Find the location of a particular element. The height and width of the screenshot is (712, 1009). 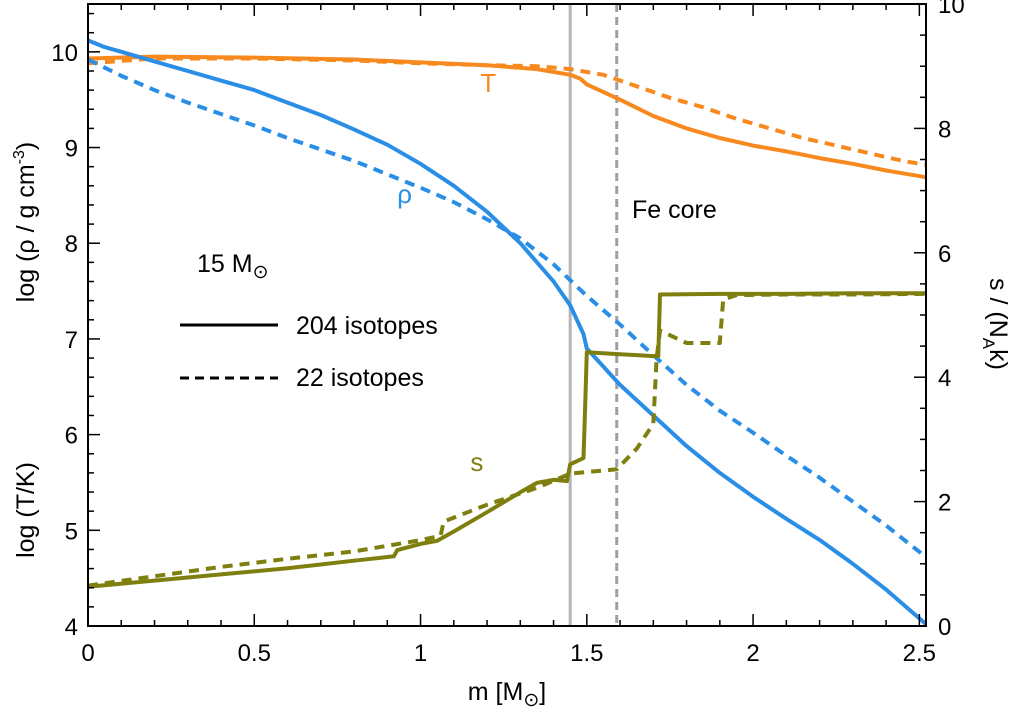

y-left-tick-label: 7 is located at coordinates (71, 340).